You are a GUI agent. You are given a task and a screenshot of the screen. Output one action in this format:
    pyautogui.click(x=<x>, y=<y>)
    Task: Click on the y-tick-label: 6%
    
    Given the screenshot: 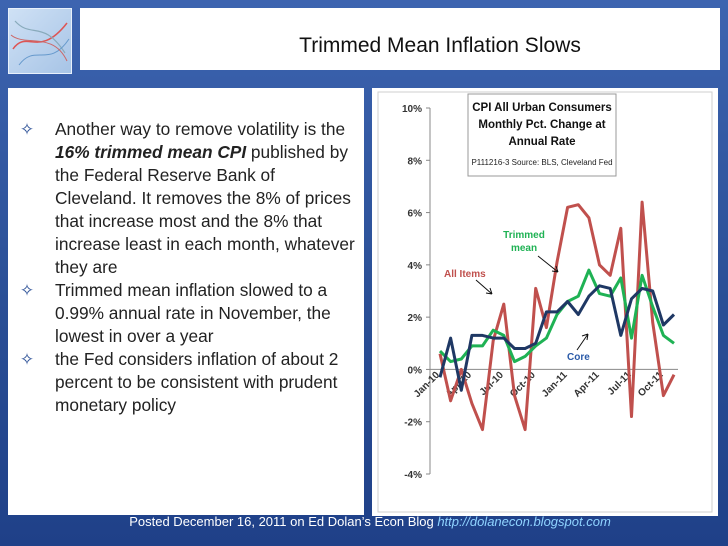 What is the action you would take?
    pyautogui.click(x=415, y=214)
    